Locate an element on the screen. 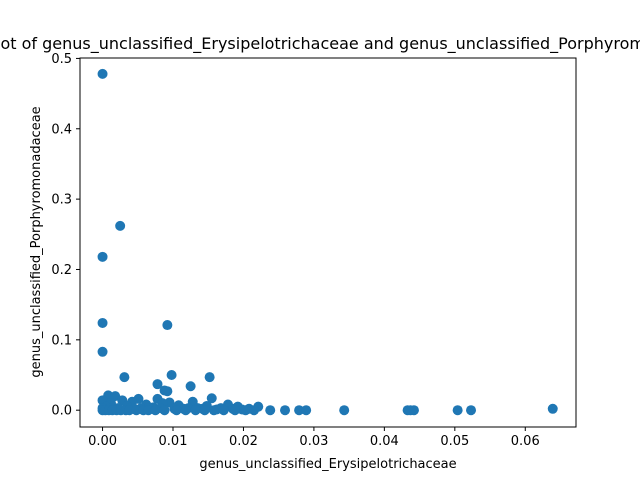 The height and width of the screenshot is (480, 640). y-axis: 0.0 0.1 0.2 0.3 0.4 0.5 is located at coordinates (65, 235).